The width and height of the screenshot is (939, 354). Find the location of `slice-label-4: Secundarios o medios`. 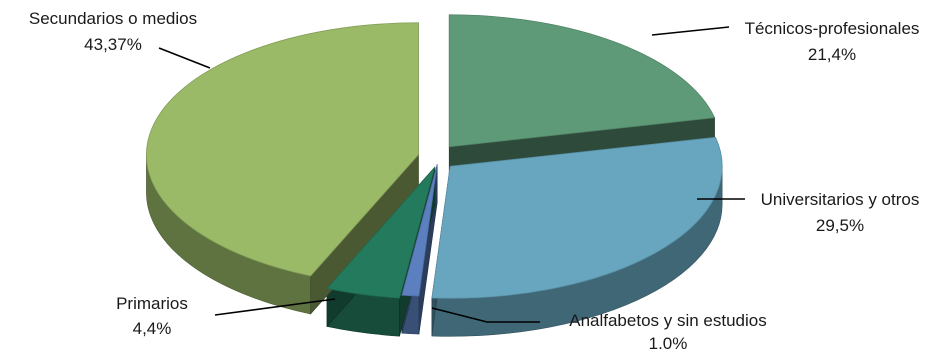

slice-label-4: Secundarios o medios is located at coordinates (113, 18).